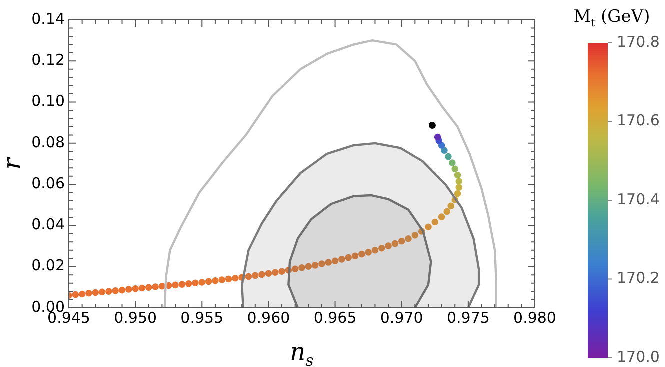 This screenshot has width=665, height=367. Describe the element at coordinates (638, 41) in the screenshot. I see `color-bar-label: 170.8` at that location.